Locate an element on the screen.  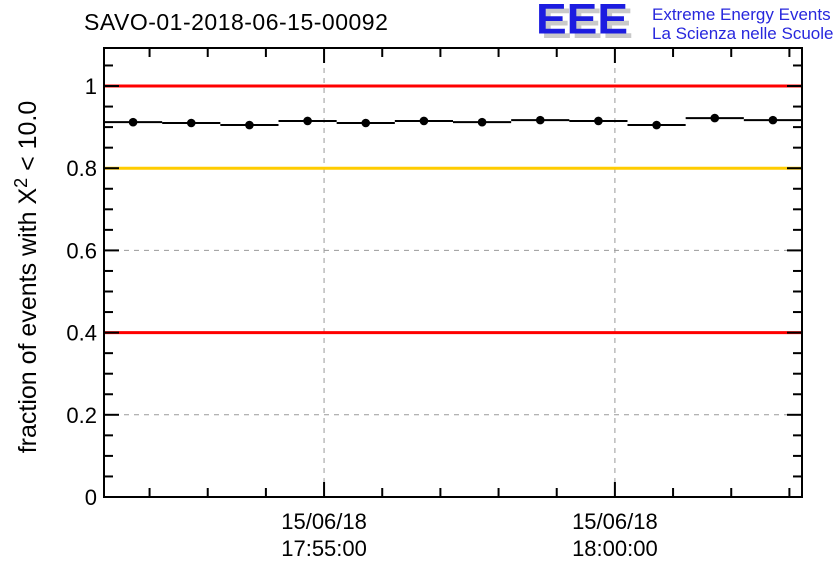
y-tick-label: 0.6 is located at coordinates (81, 250).